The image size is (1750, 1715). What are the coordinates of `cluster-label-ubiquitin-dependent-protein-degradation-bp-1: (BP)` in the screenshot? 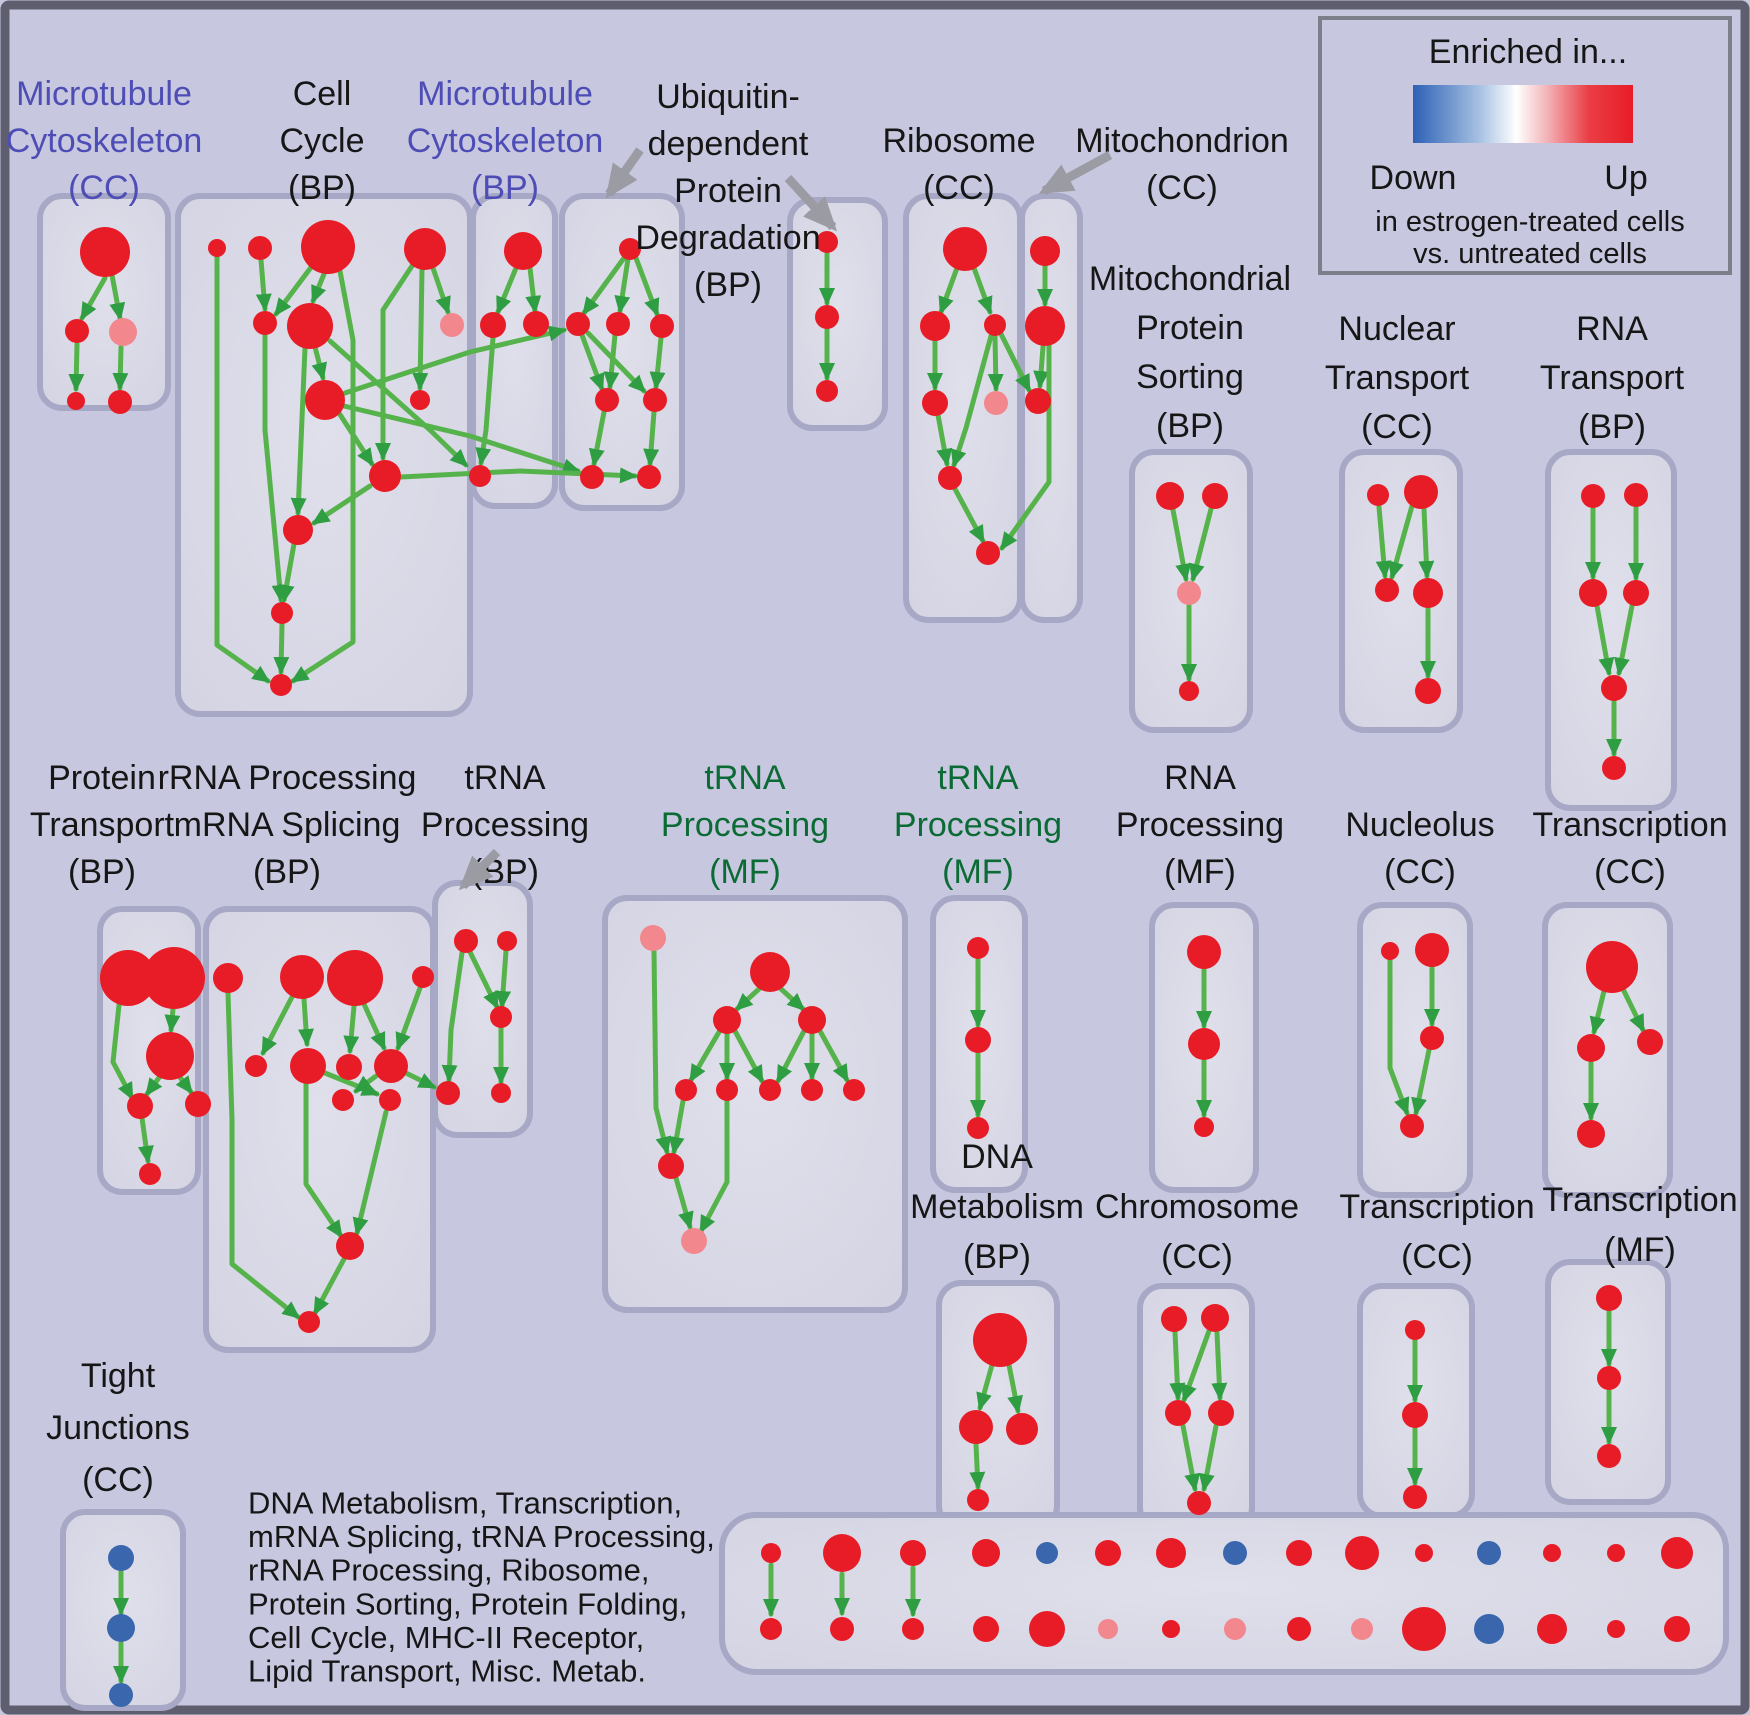 It's located at (728, 285).